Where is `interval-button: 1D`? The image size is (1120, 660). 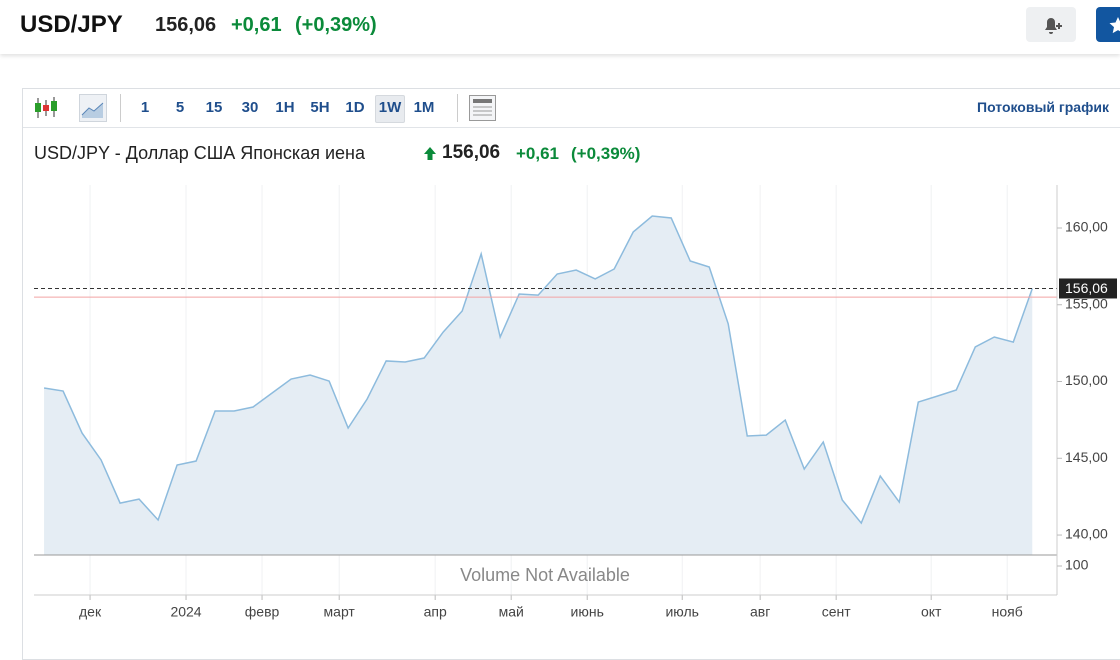
interval-button: 1D is located at coordinates (355, 107).